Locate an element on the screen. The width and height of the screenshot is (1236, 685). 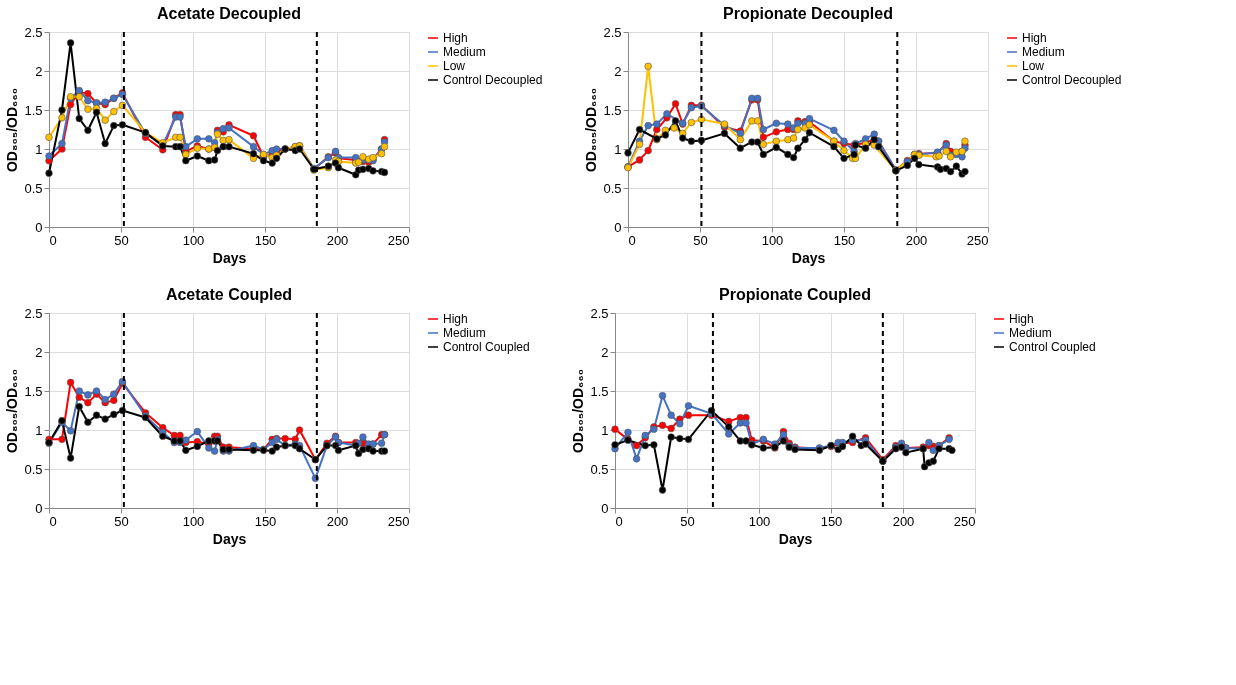
chart-title: Propionate Decoupled is located at coordinates (808, 13).